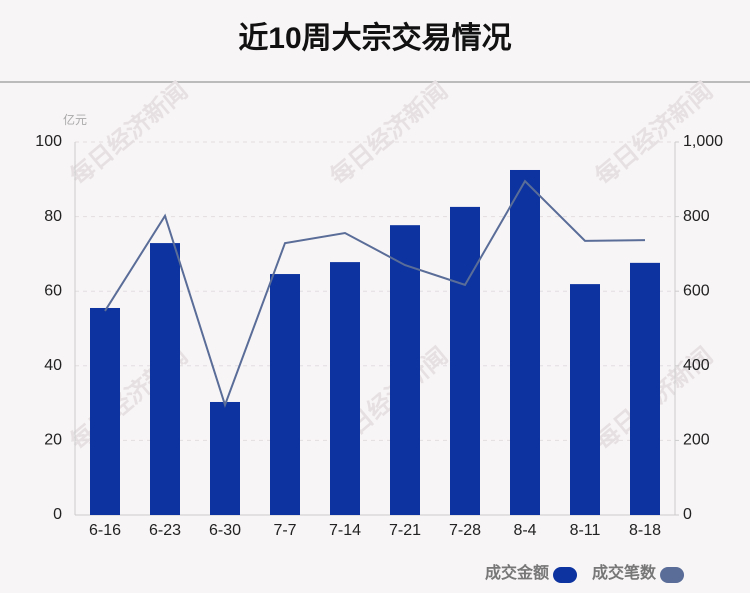 This screenshot has height=593, width=750. I want to click on x-tick-label: 8-18, so click(645, 530).